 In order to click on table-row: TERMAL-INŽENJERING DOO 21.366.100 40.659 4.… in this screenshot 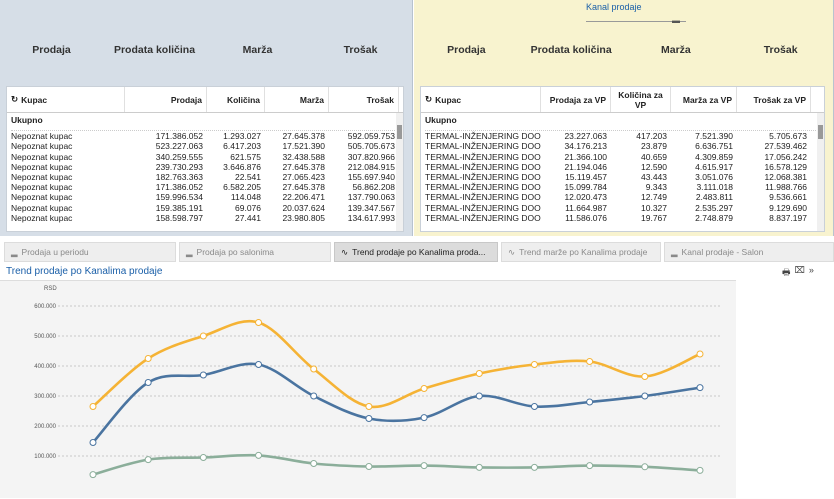, I will do `click(622, 157)`.